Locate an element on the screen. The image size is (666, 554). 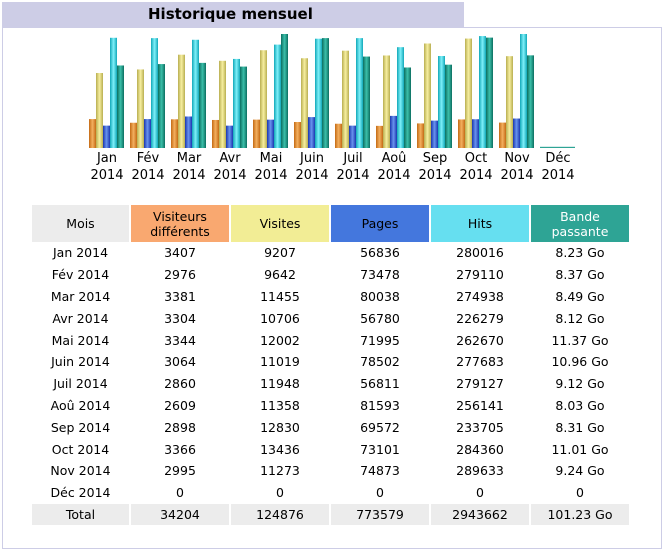
table-row: Oct 2014 3366 13436 73101 284360 11.01 Go is located at coordinates (330, 449).